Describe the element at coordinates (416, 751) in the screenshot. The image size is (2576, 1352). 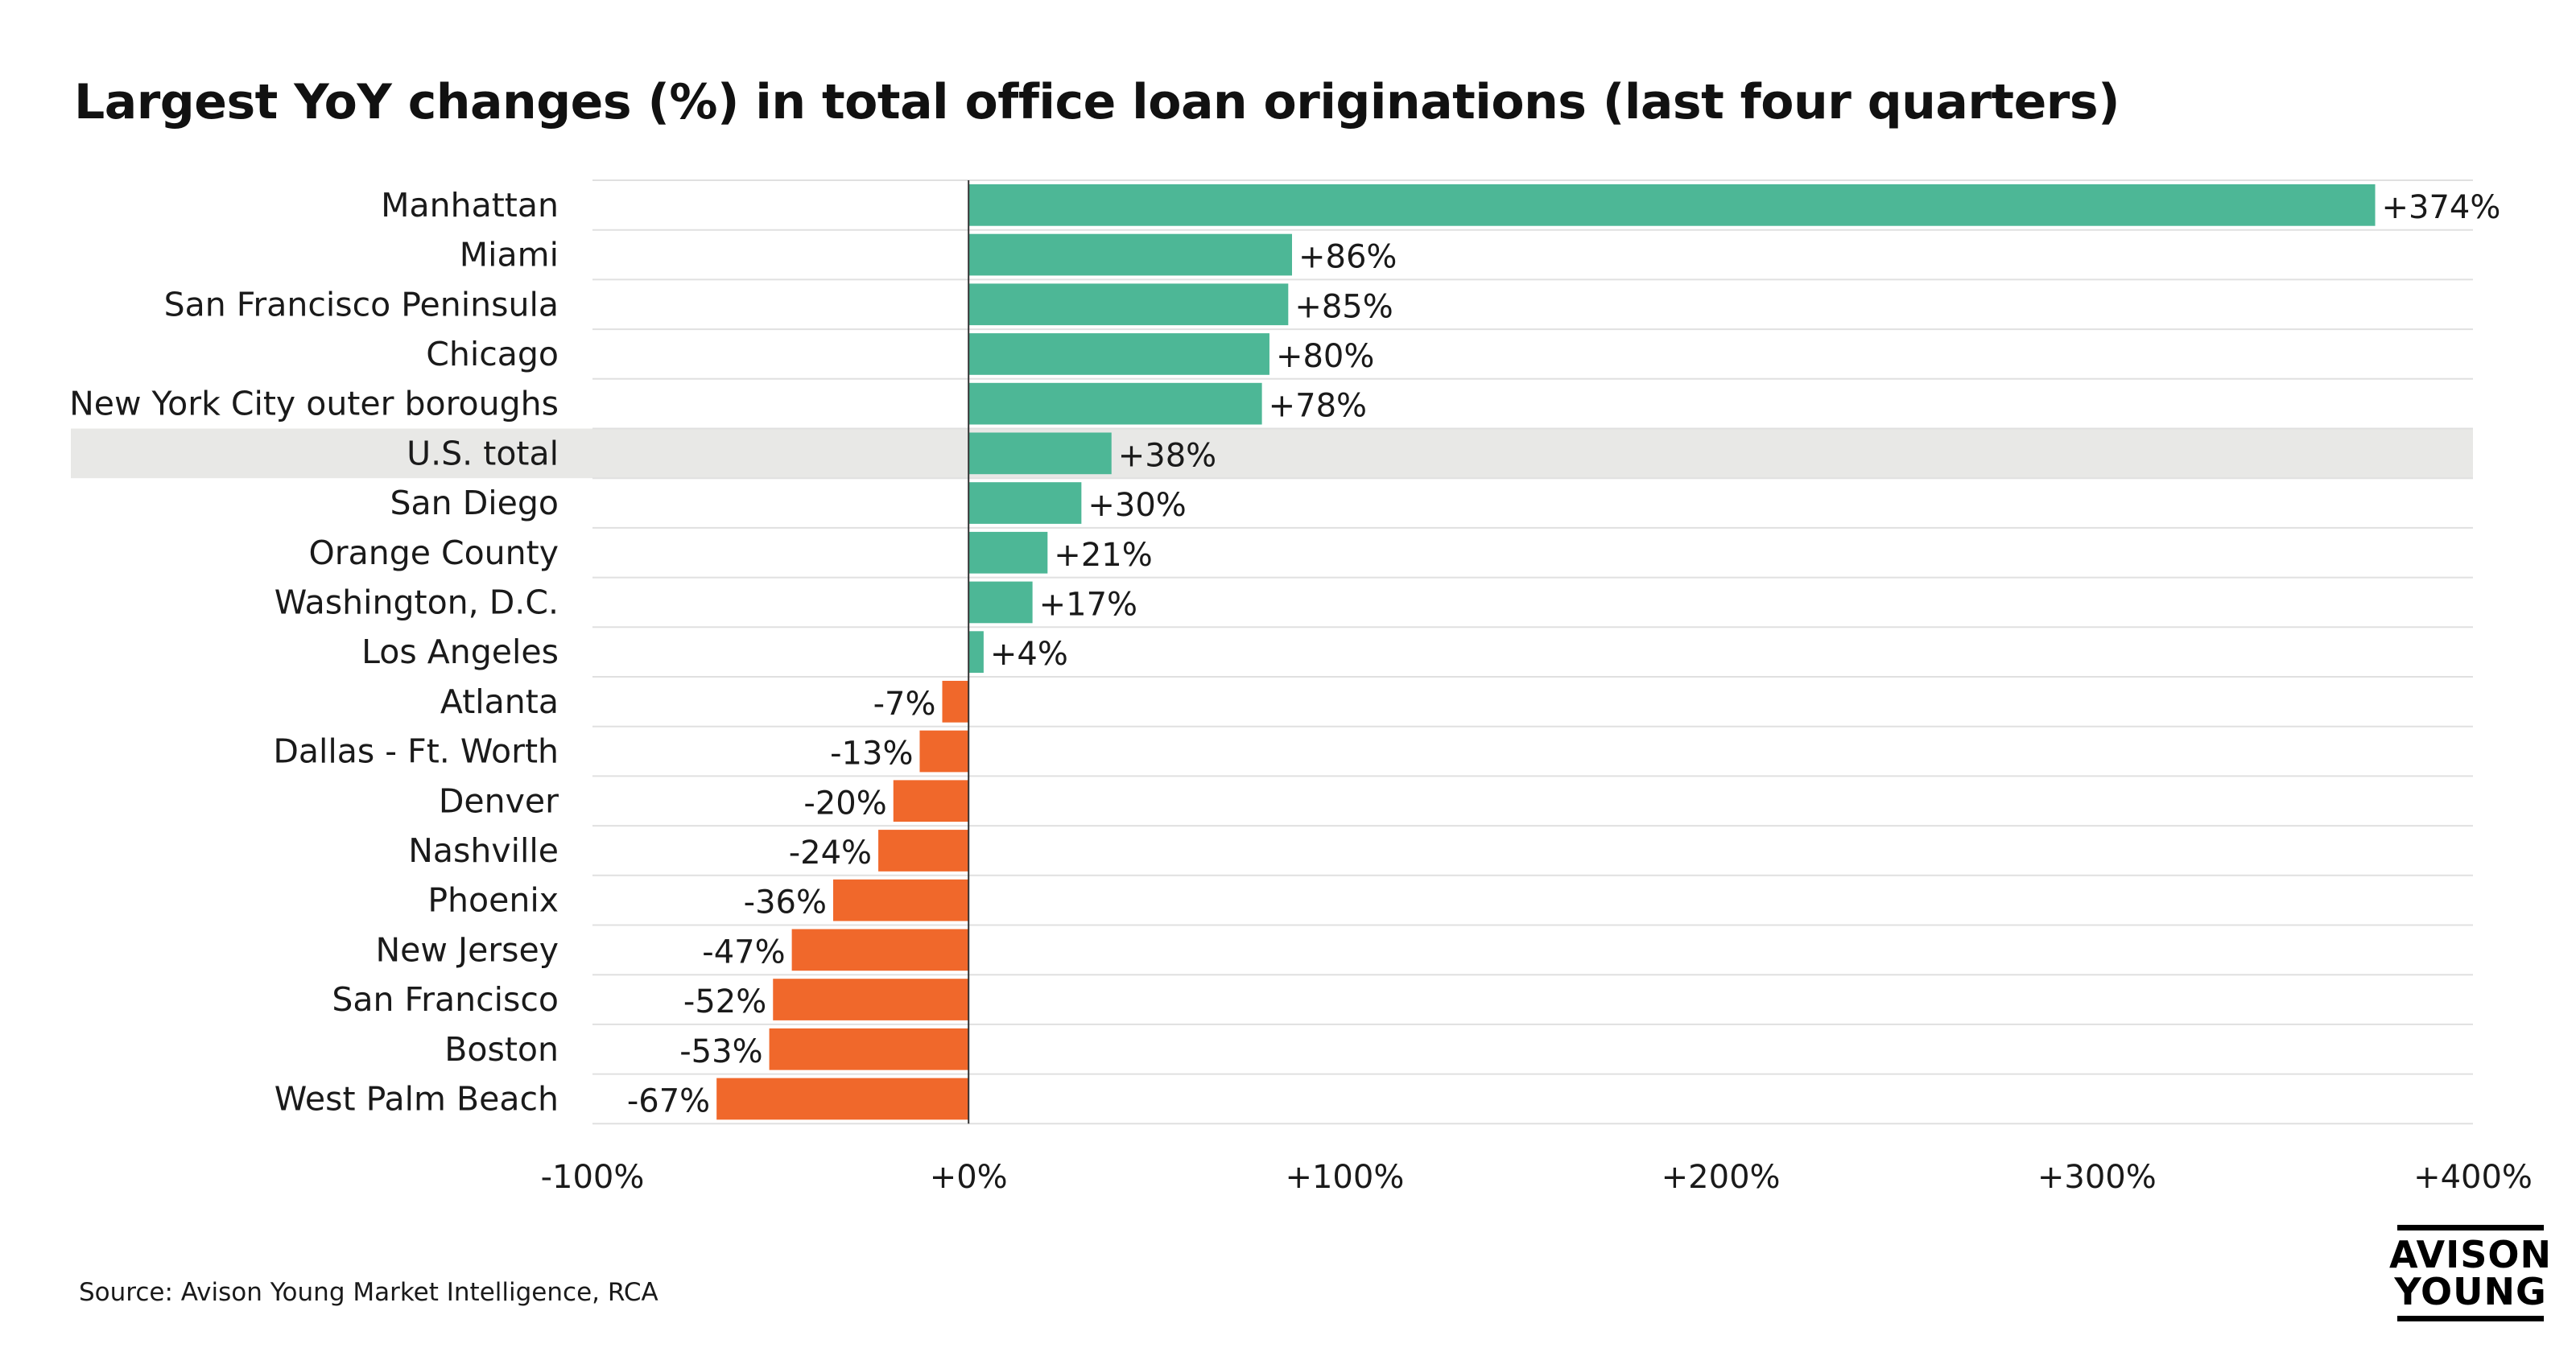
I see `category-label: Dallas - Ft. Worth` at that location.